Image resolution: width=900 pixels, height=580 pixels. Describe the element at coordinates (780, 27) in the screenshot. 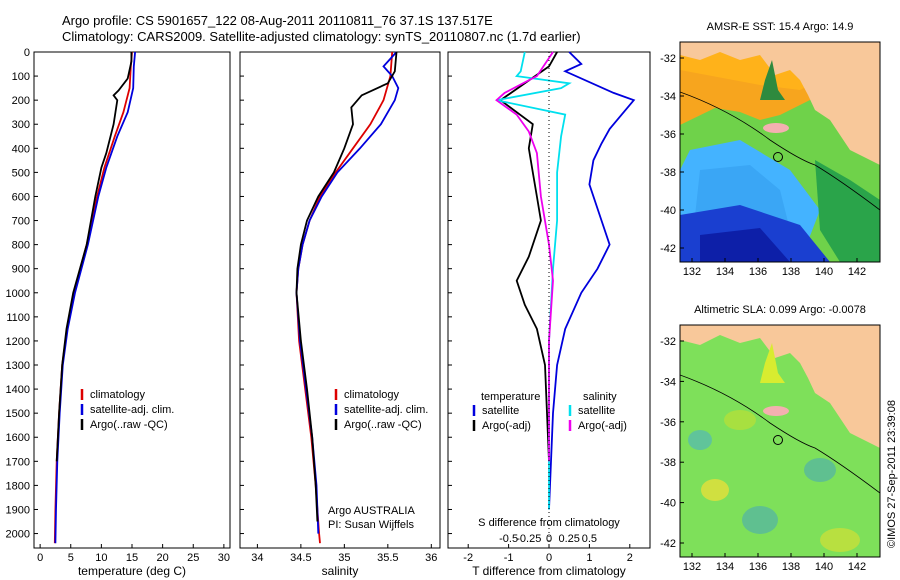

I see `sst_map-title: AMSR-E SST: 15.4 Argo: 14.9` at that location.